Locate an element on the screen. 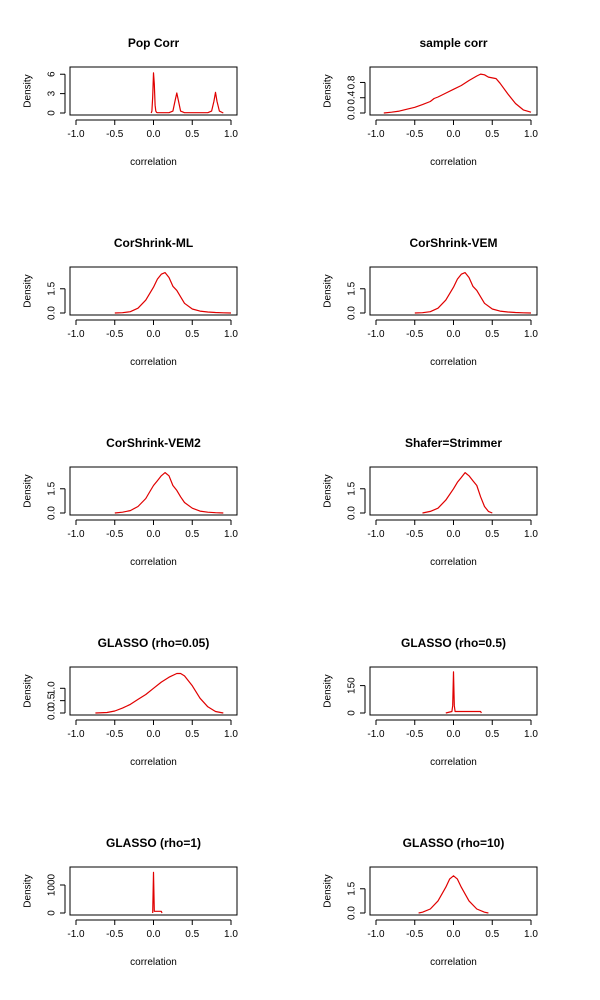 This screenshot has height=1000, width=600. y-tick-label: 1000 is located at coordinates (52, 884).